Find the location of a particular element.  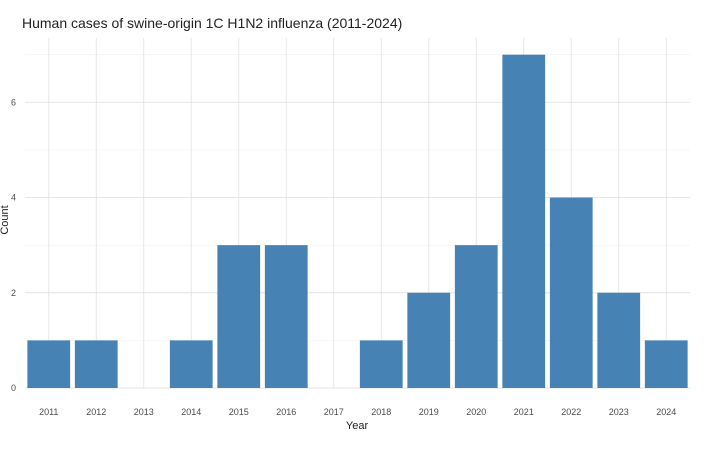

x-tick-label: 2011 is located at coordinates (48, 412).